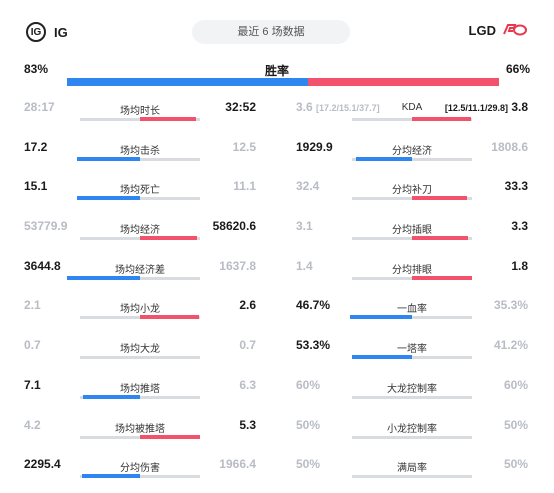  I want to click on stat-label: 满局率, so click(412, 469).